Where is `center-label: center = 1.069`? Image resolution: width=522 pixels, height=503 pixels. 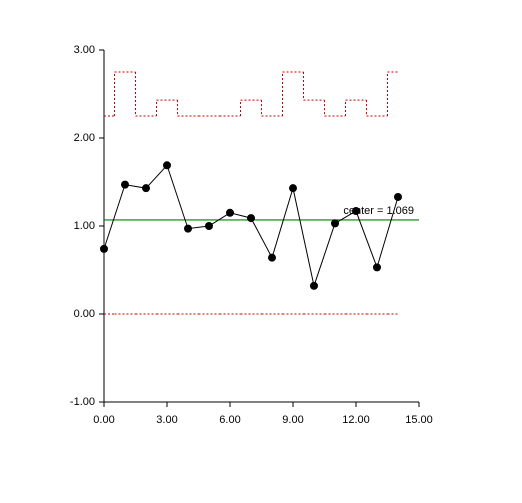
center-label: center = 1.069 is located at coordinates (378, 211).